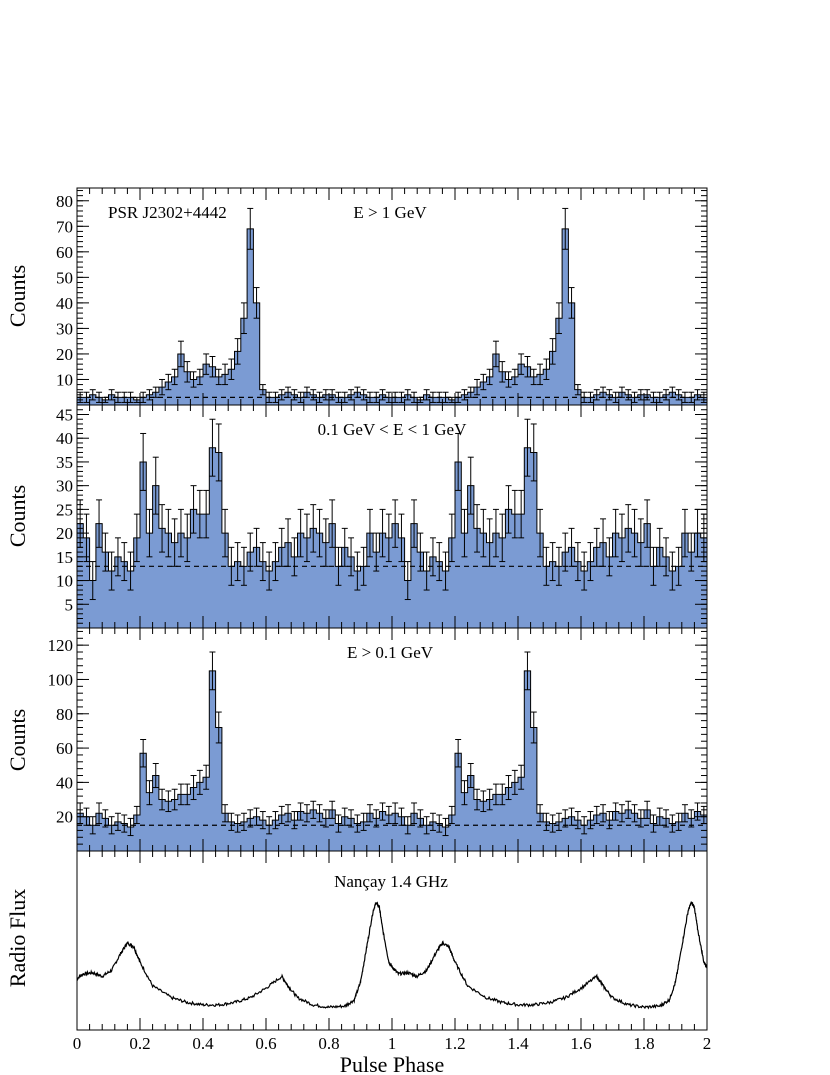  Describe the element at coordinates (17, 938) in the screenshot. I see `y-axis-title: Radio Flux` at that location.